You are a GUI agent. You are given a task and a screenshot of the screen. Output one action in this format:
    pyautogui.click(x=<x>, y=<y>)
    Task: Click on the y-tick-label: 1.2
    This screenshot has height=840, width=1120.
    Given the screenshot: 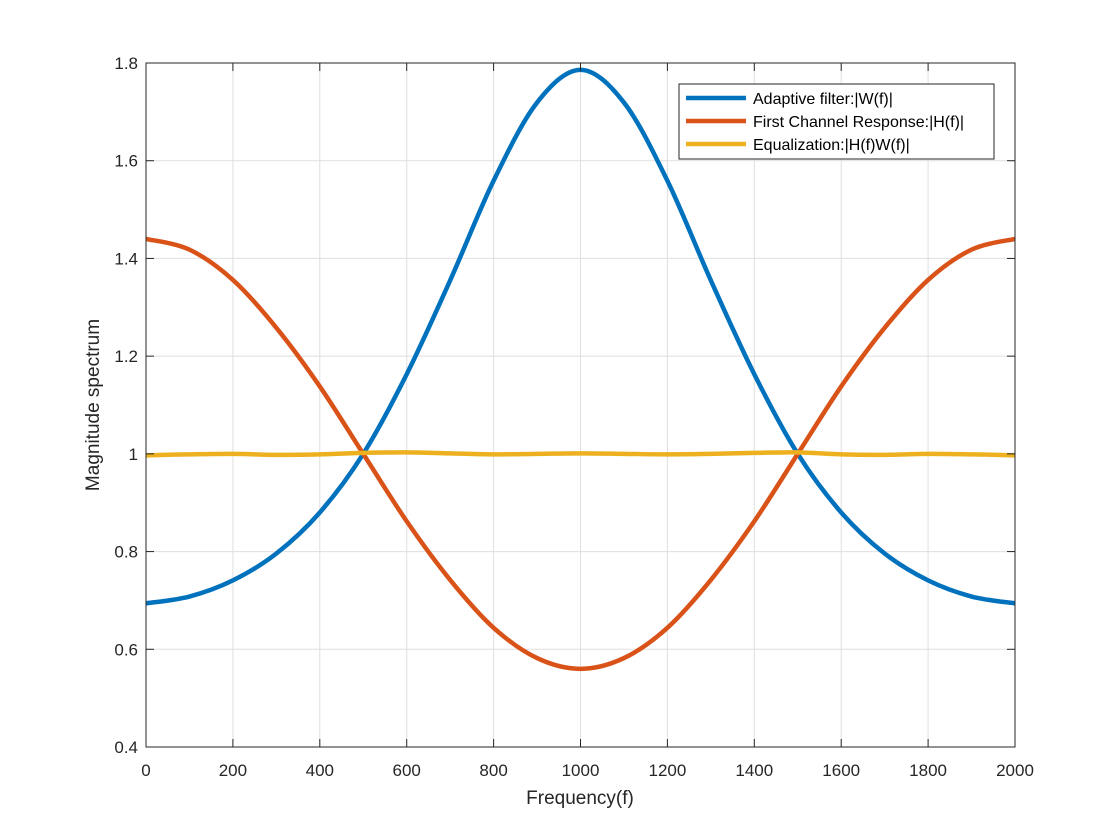 What is the action you would take?
    pyautogui.click(x=126, y=356)
    